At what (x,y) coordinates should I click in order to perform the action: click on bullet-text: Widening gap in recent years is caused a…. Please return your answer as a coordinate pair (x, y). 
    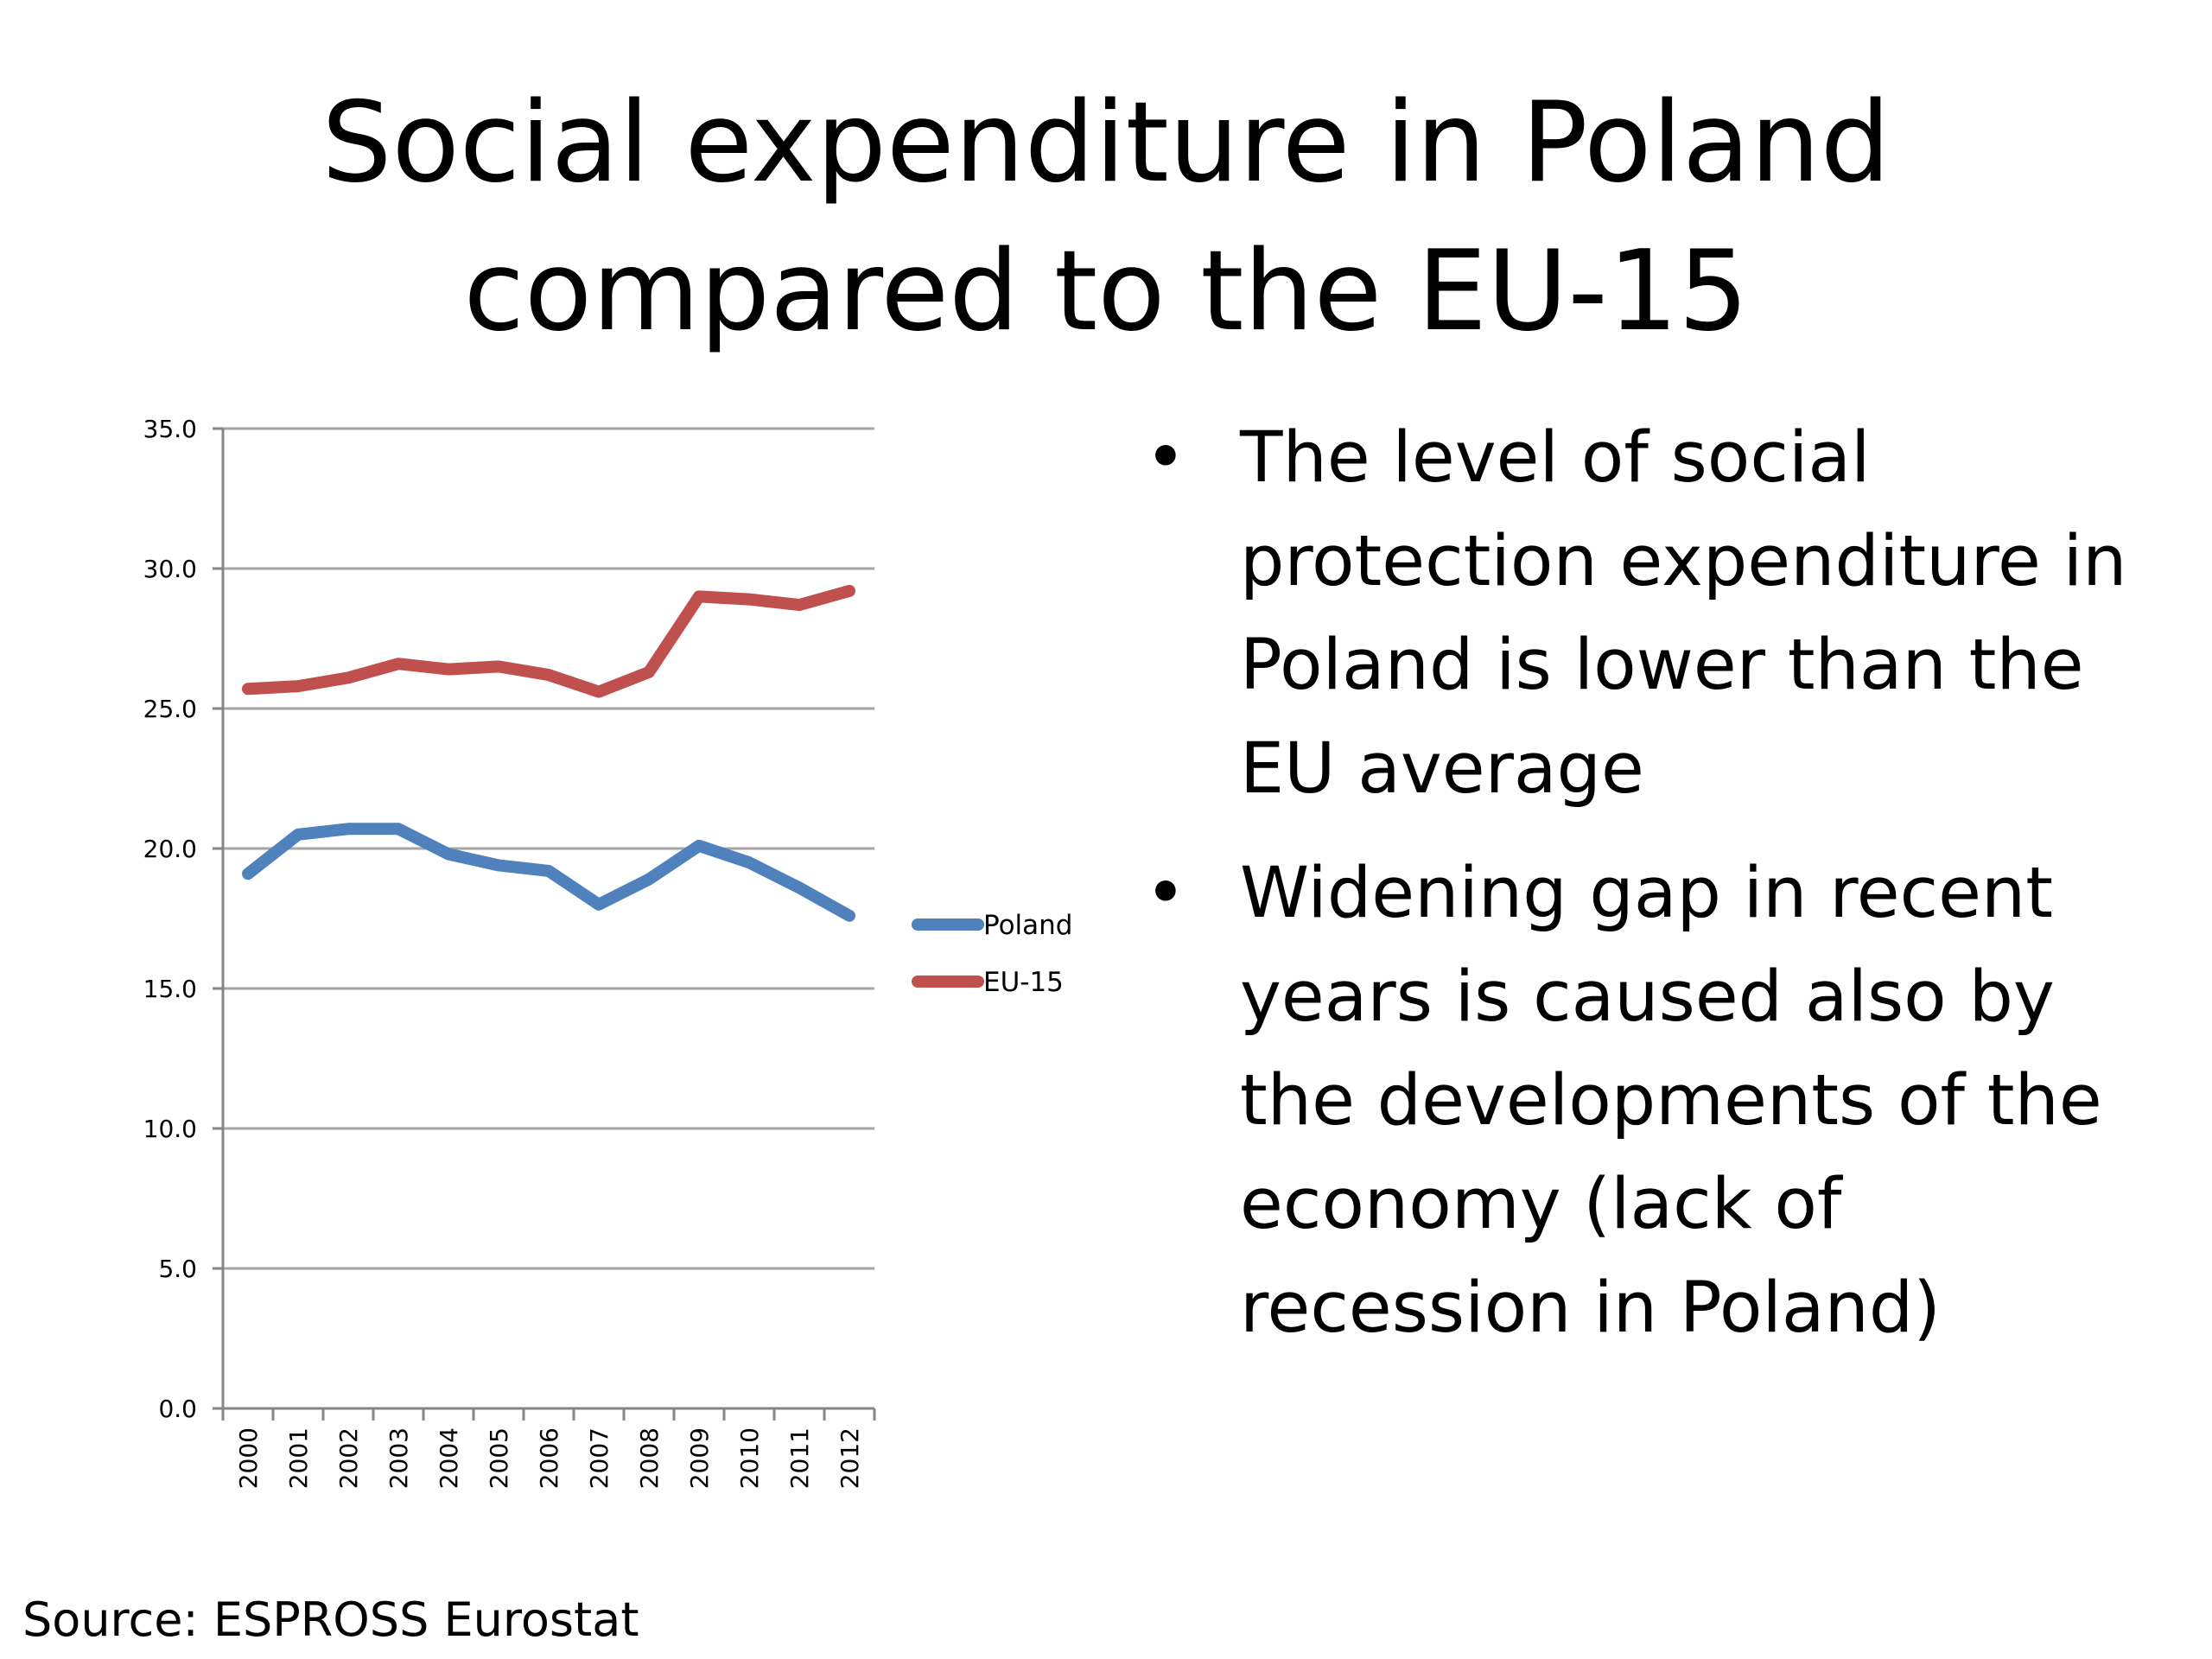
    Looking at the image, I should click on (1671, 1101).